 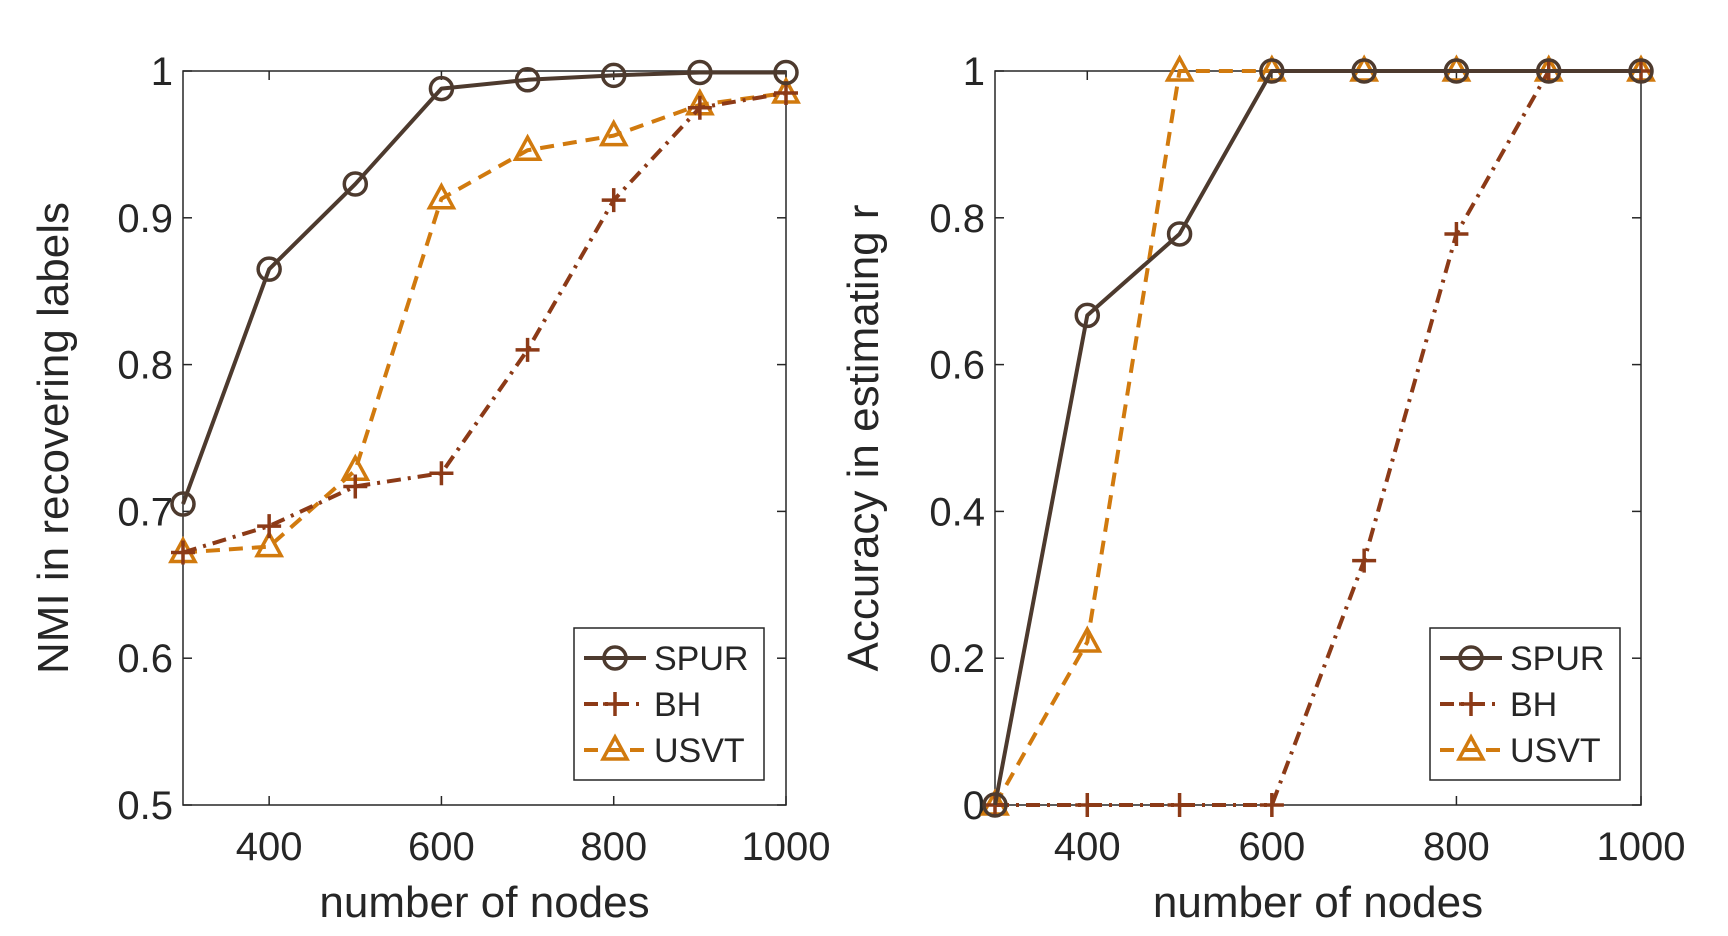 I want to click on y-tick-label: 0, so click(x=974, y=806).